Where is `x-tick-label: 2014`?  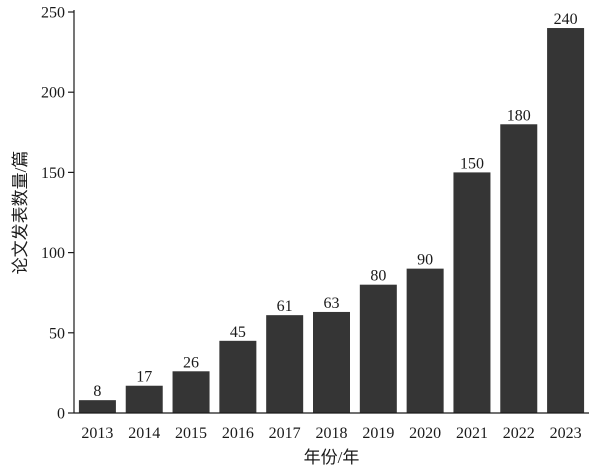 x-tick-label: 2014 is located at coordinates (144, 433).